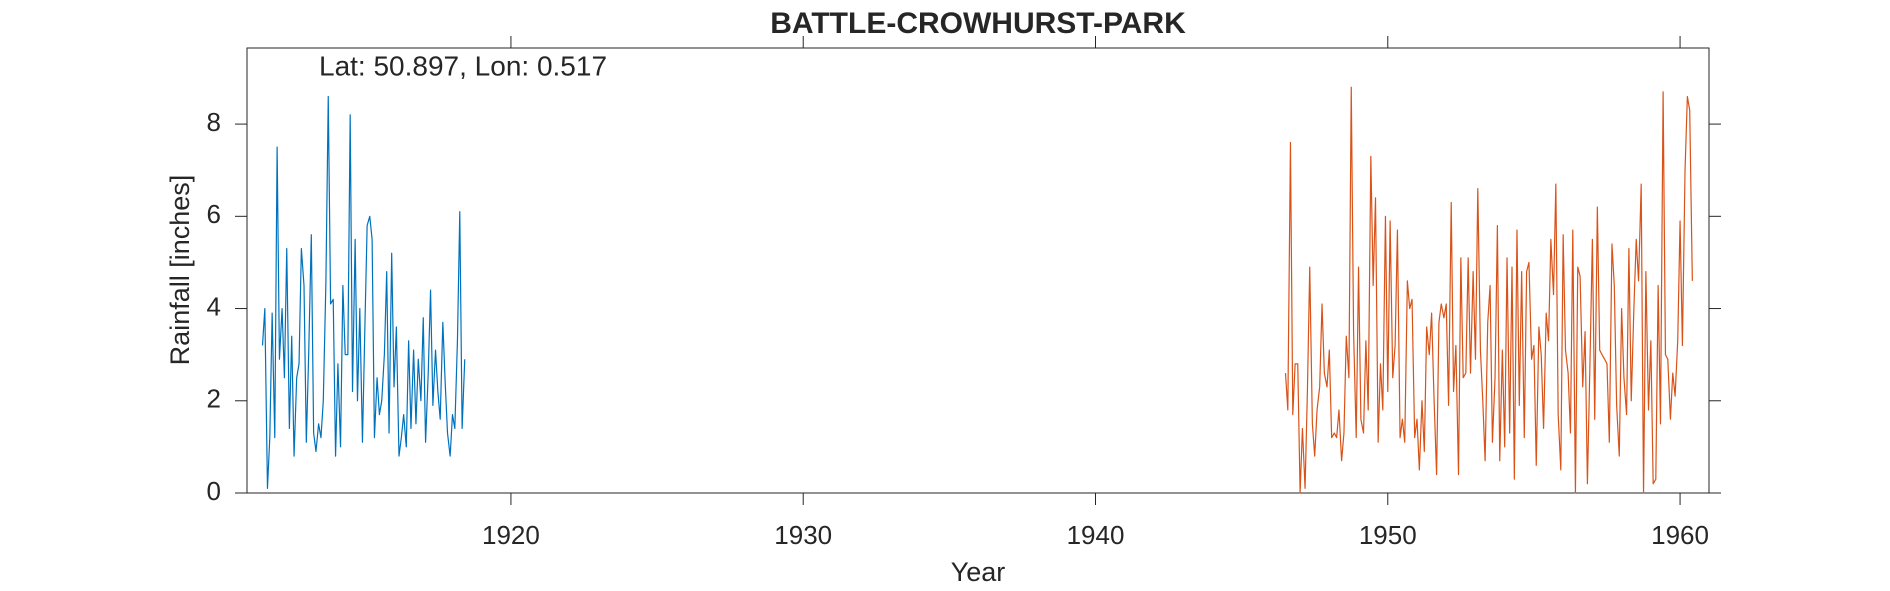 The image size is (1890, 591). Describe the element at coordinates (1388, 535) in the screenshot. I see `x-tick-label: 1950` at that location.